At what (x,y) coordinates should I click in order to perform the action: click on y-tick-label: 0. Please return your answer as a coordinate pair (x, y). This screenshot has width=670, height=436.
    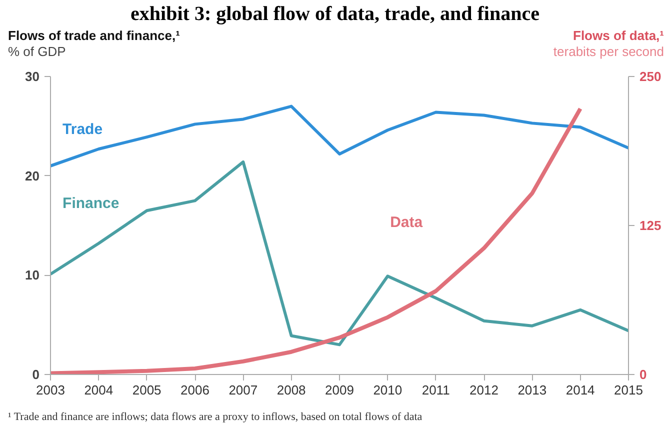
    Looking at the image, I should click on (36, 374).